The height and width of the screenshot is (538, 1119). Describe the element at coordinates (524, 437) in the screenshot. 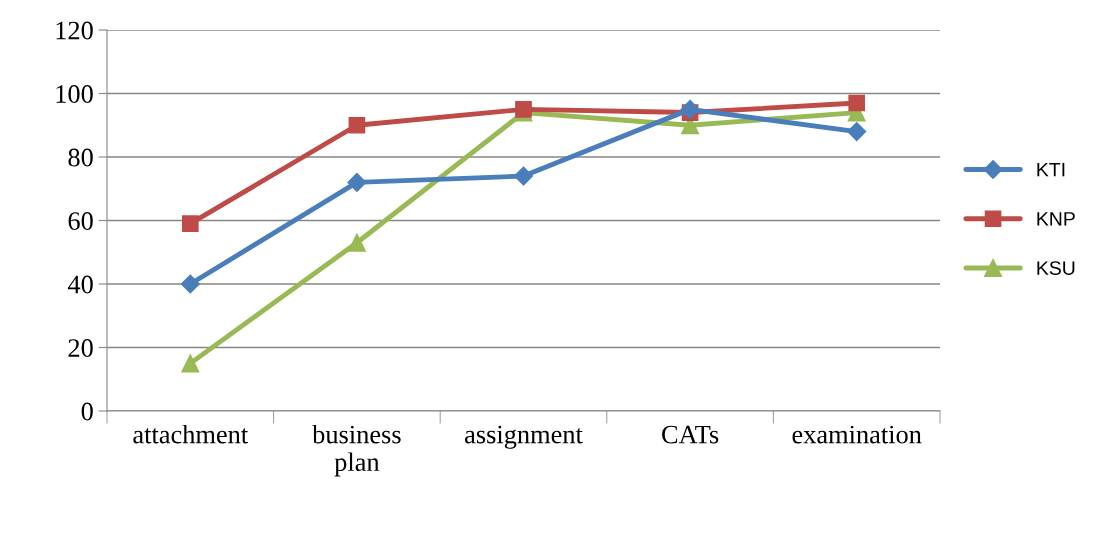

I see `x-tick-label: assignment` at that location.